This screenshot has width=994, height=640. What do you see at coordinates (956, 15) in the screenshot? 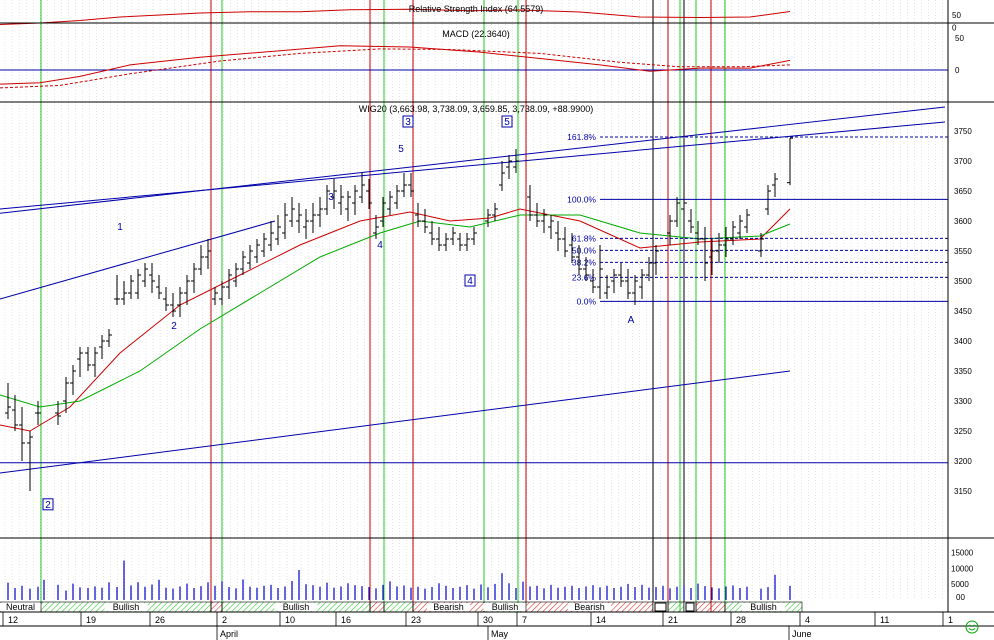
I see `rsi-tick-label: 50` at bounding box center [956, 15].